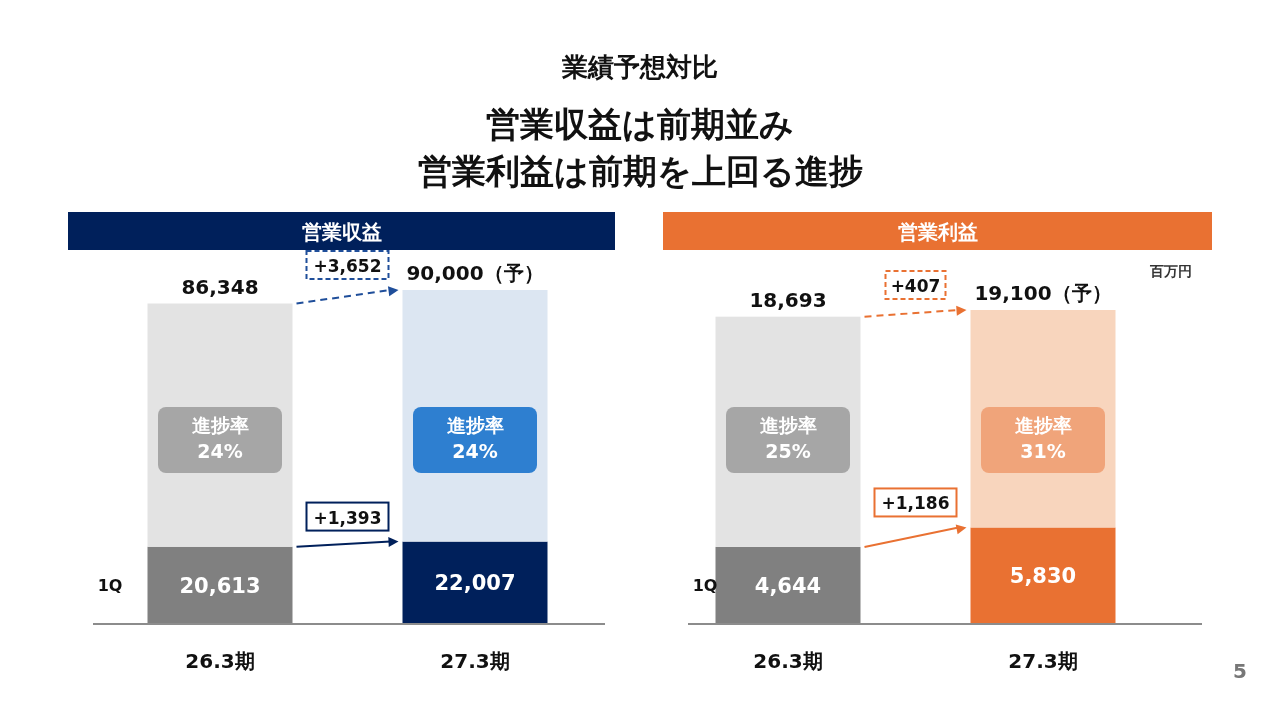 Image resolution: width=1280 pixels, height=720 pixels. I want to click on text: +407, so click(915, 286).